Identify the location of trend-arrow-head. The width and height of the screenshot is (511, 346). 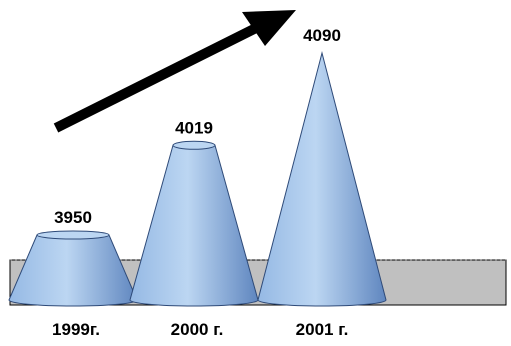
(269, 28).